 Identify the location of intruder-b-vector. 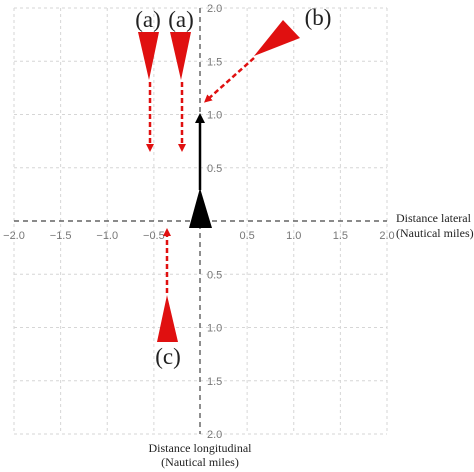
(229, 80).